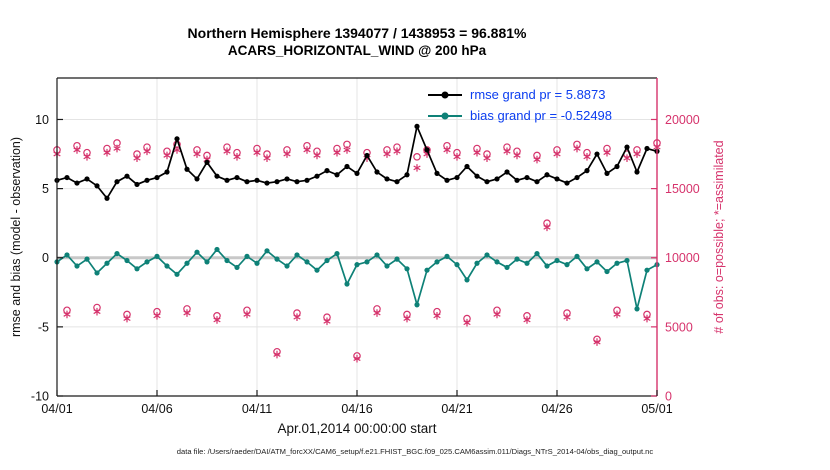  Describe the element at coordinates (656, 409) in the screenshot. I see `x-tick-label: 05/01` at that location.